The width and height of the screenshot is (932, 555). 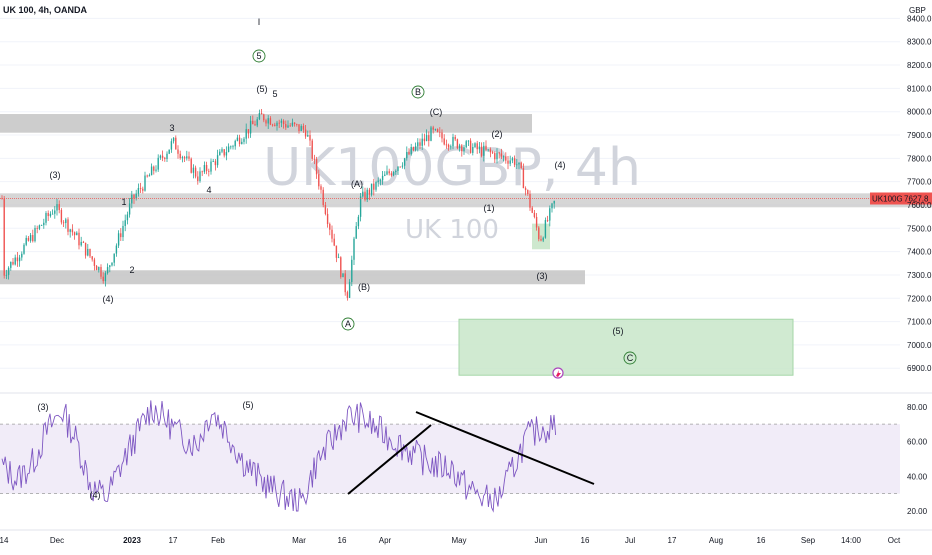 What do you see at coordinates (357, 184) in the screenshot?
I see `wave-label: (A)` at bounding box center [357, 184].